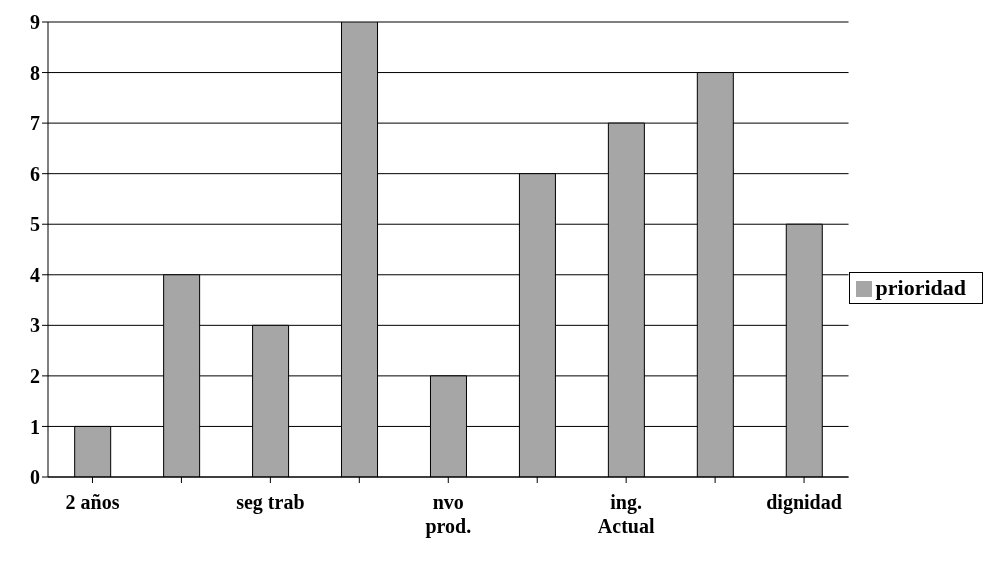 The height and width of the screenshot is (575, 1003). Describe the element at coordinates (35, 72) in the screenshot. I see `y-tick-label: 8` at that location.